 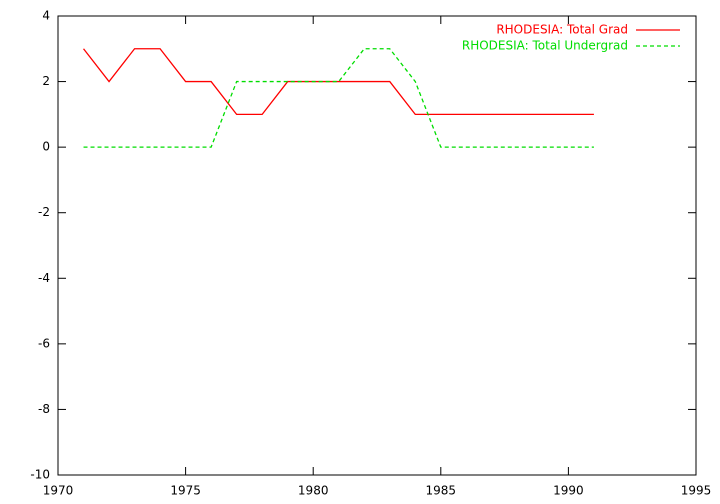 What do you see at coordinates (562, 30) in the screenshot?
I see `legend-label: RHODESIA: Total Grad` at bounding box center [562, 30].